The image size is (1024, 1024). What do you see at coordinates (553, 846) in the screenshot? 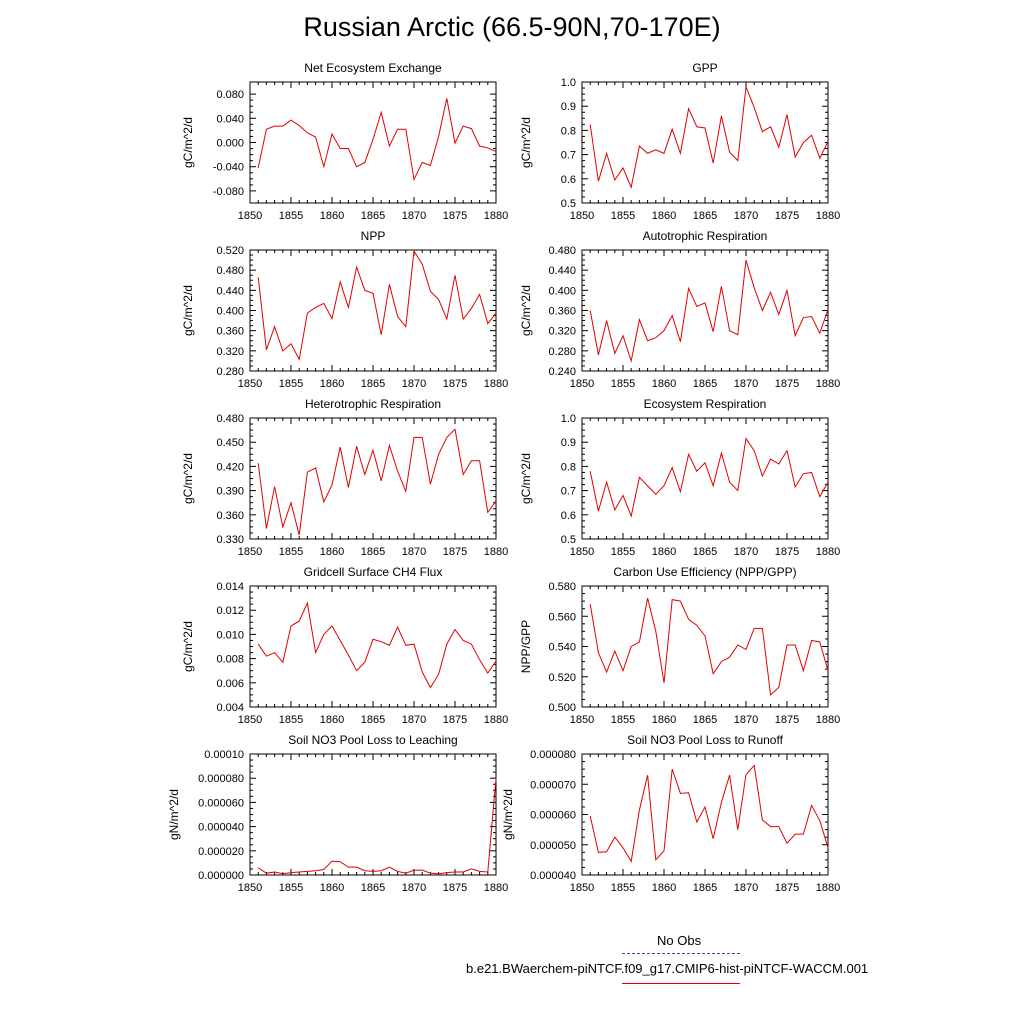
I see `y-tick-label: 0.000050` at bounding box center [553, 846].